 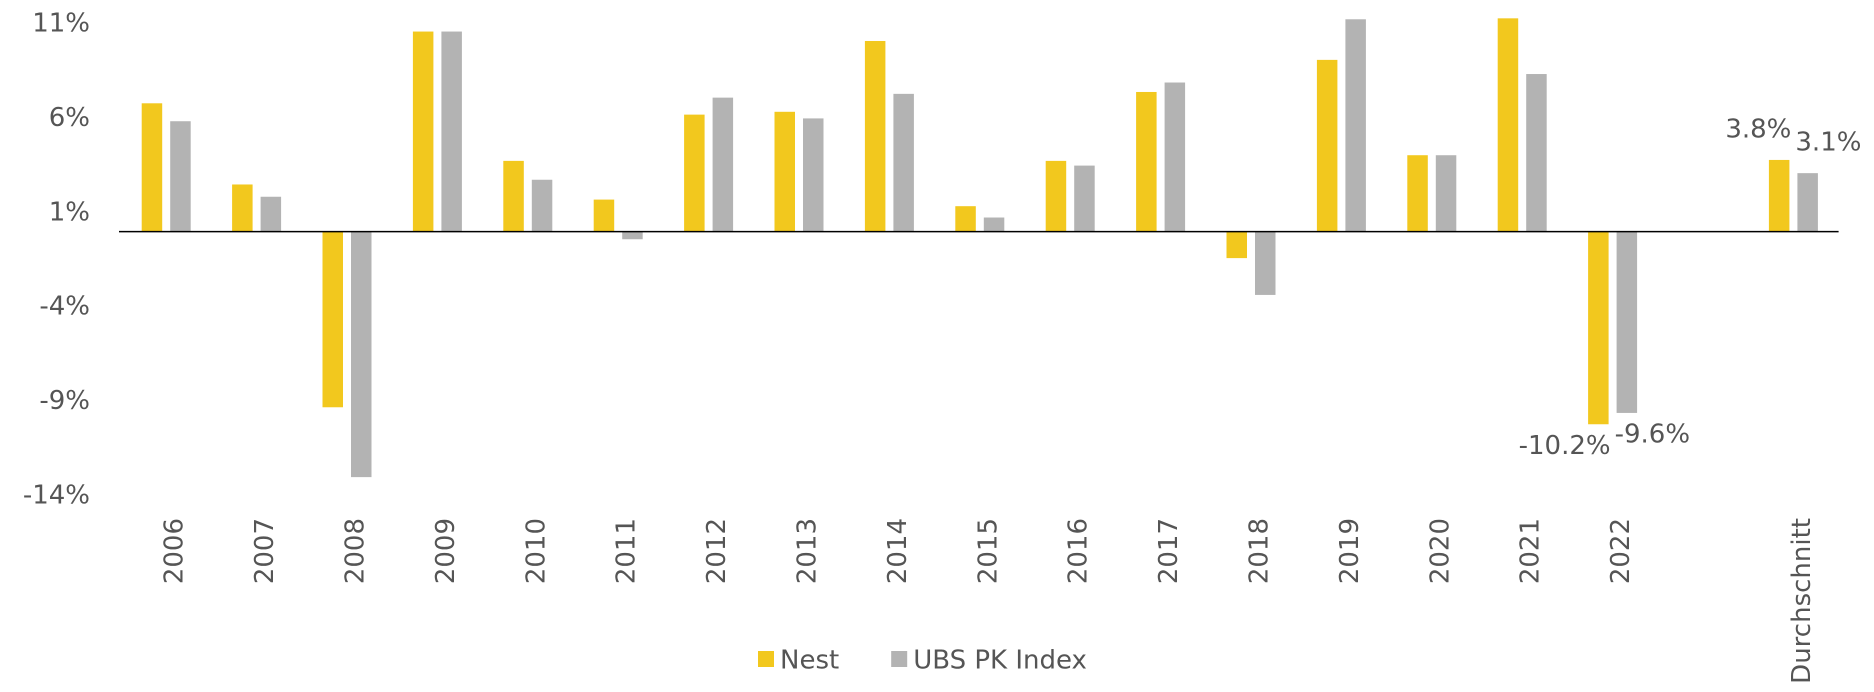 What do you see at coordinates (69, 212) in the screenshot?
I see `y-tick-label: 1%` at bounding box center [69, 212].